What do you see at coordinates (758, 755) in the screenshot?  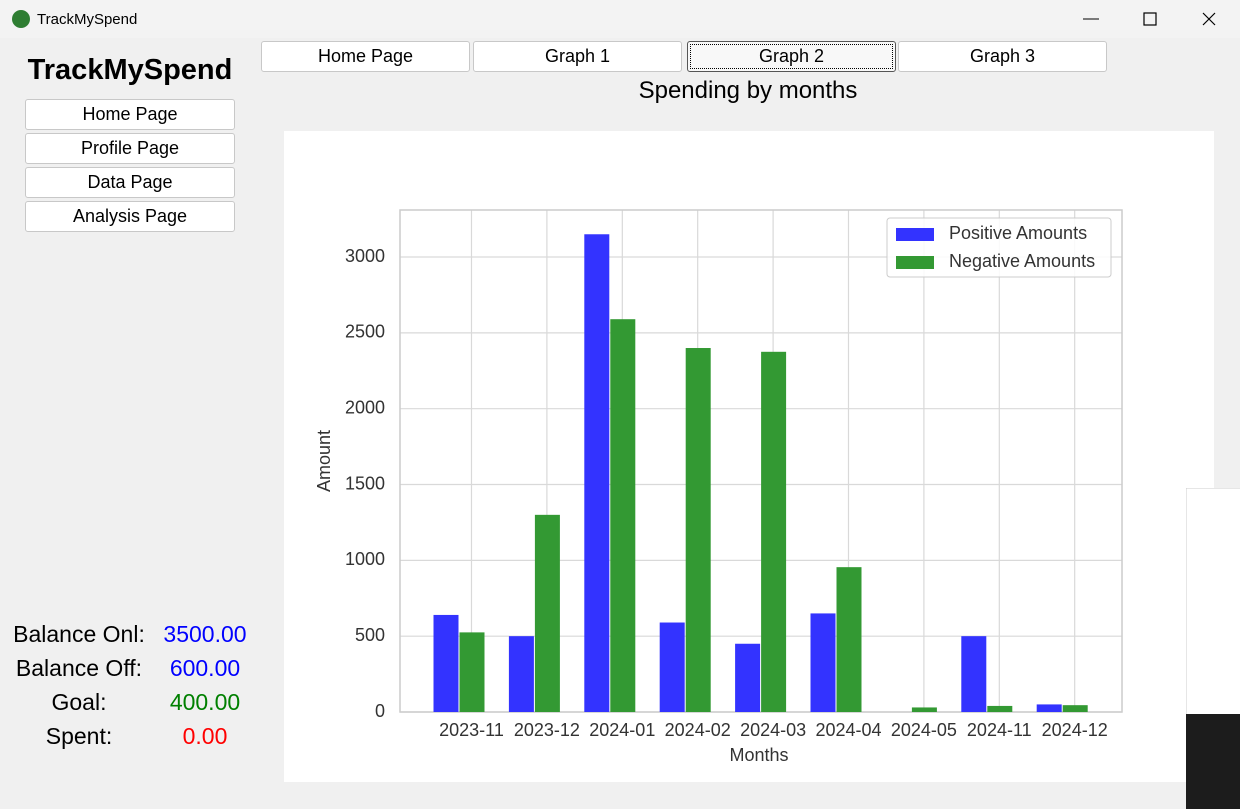 I see `x-axis-label: Months` at bounding box center [758, 755].